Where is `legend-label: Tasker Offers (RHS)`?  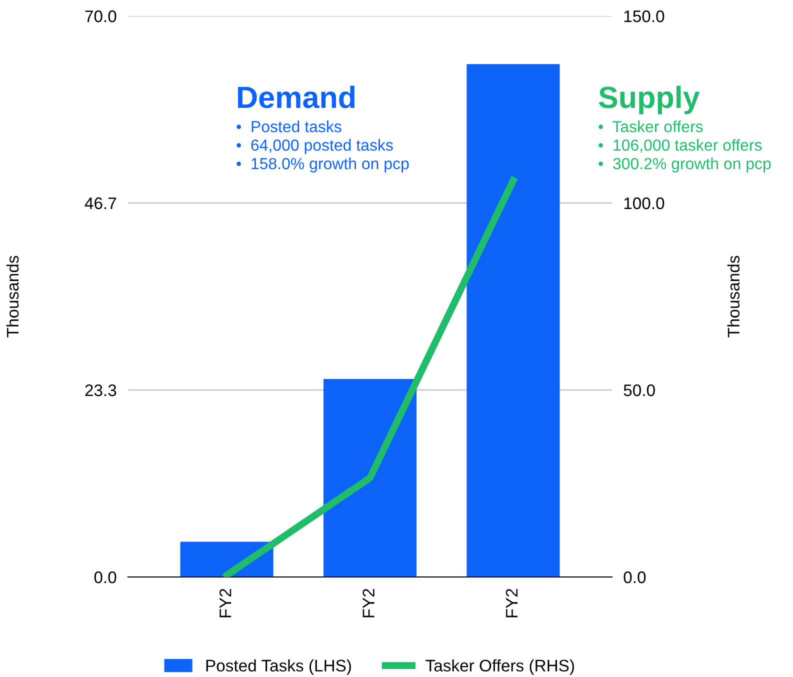
legend-label: Tasker Offers (RHS) is located at coordinates (500, 667).